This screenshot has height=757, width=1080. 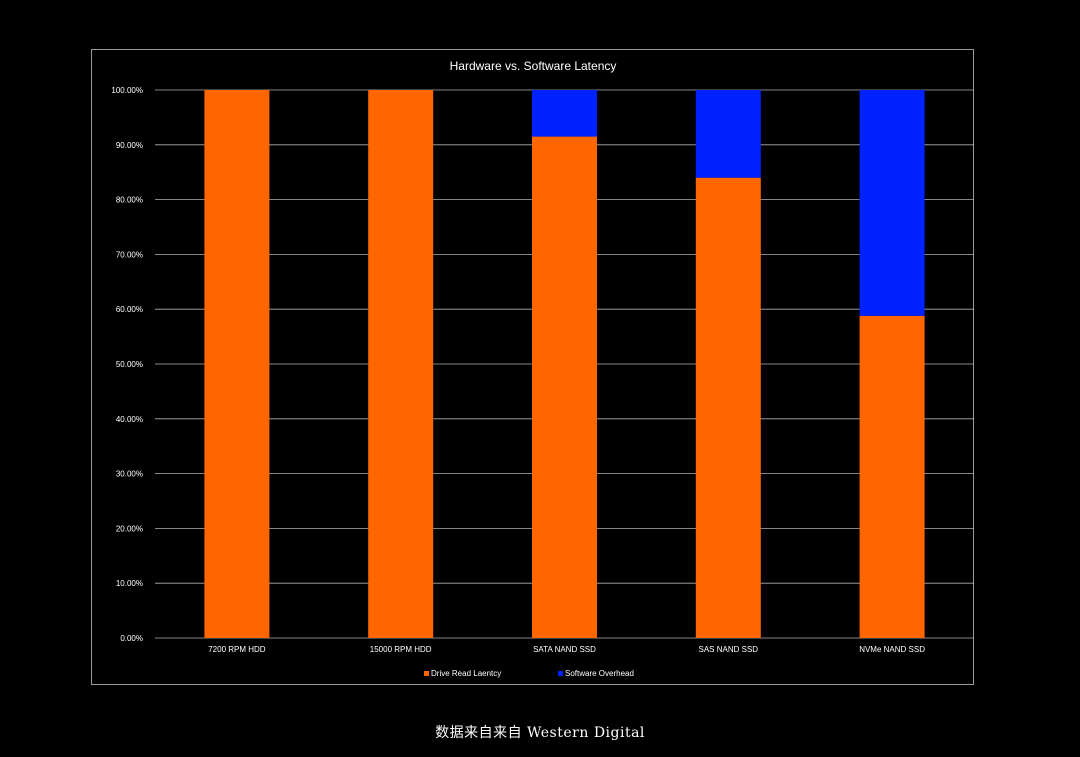 What do you see at coordinates (131, 638) in the screenshot?
I see `y-tick-label: 0.00%` at bounding box center [131, 638].